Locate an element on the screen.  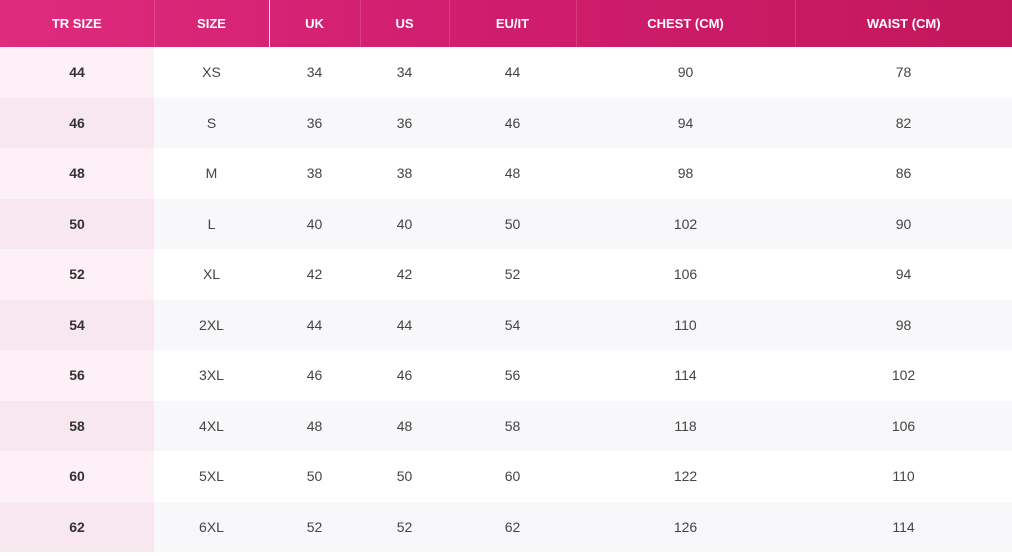
tr-size-cell: 60 is located at coordinates (77, 476).